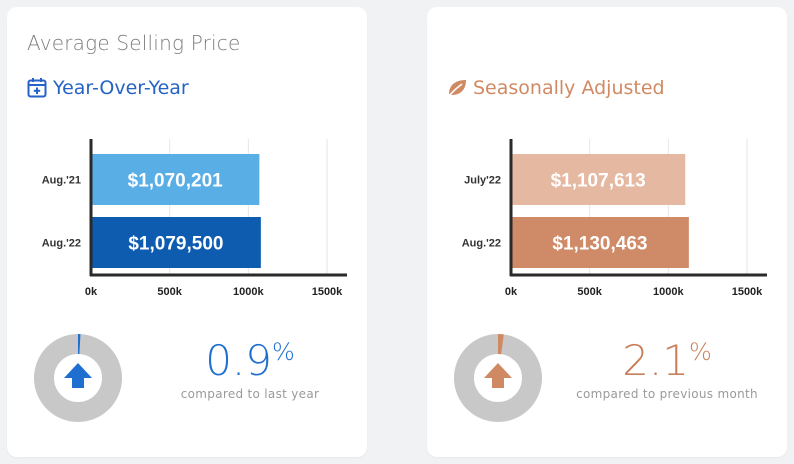 This screenshot has height=464, width=794. What do you see at coordinates (457, 88) in the screenshot?
I see `leaf-icon` at bounding box center [457, 88].